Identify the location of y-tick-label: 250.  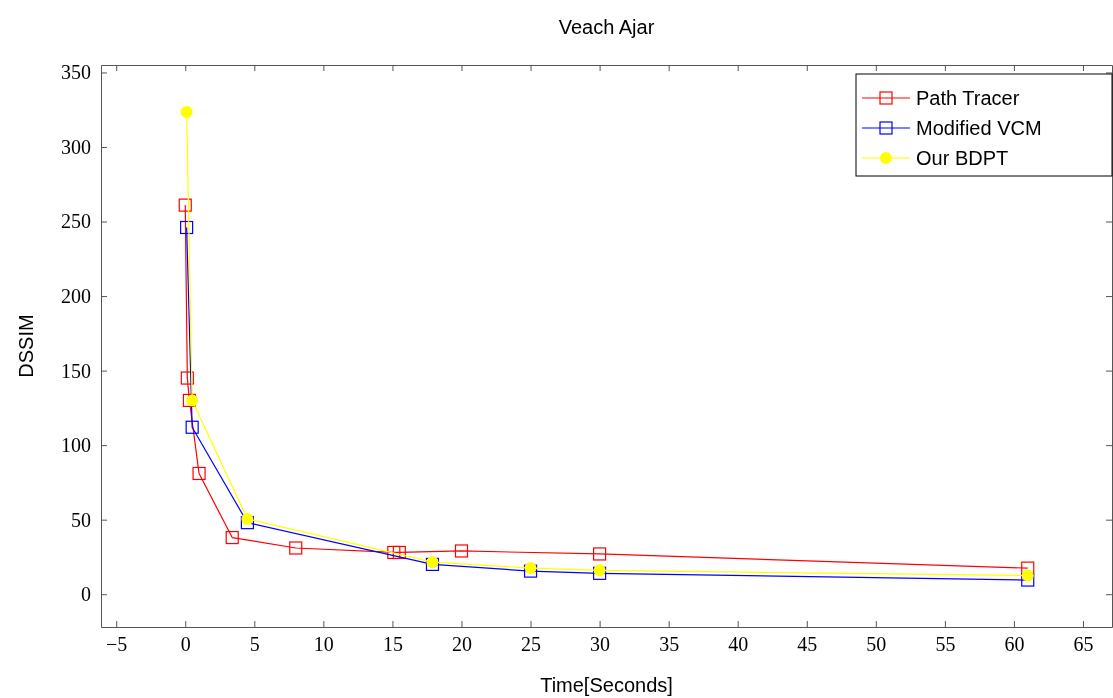
(76, 221).